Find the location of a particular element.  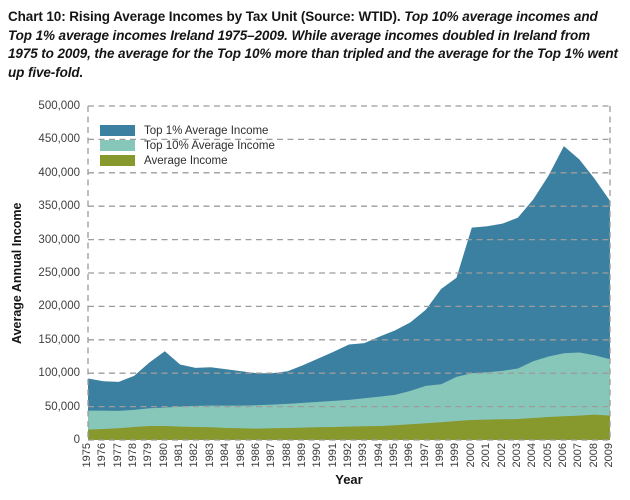

y-tick-label: 350,000 is located at coordinates (59, 206).